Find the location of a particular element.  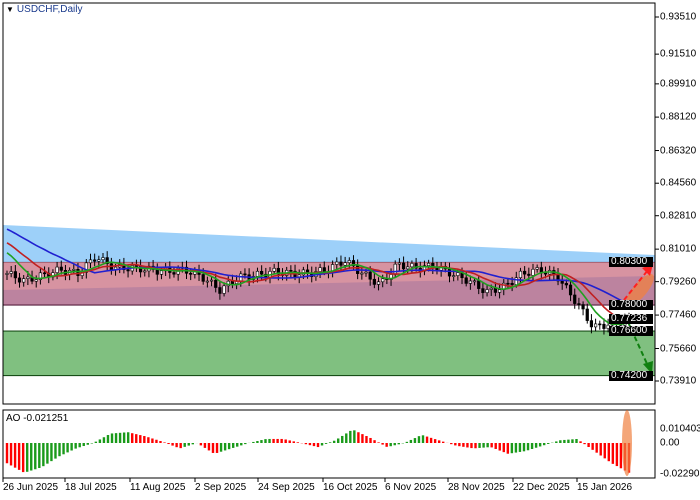

ao-label: AO -0.021251 is located at coordinates (37, 418).